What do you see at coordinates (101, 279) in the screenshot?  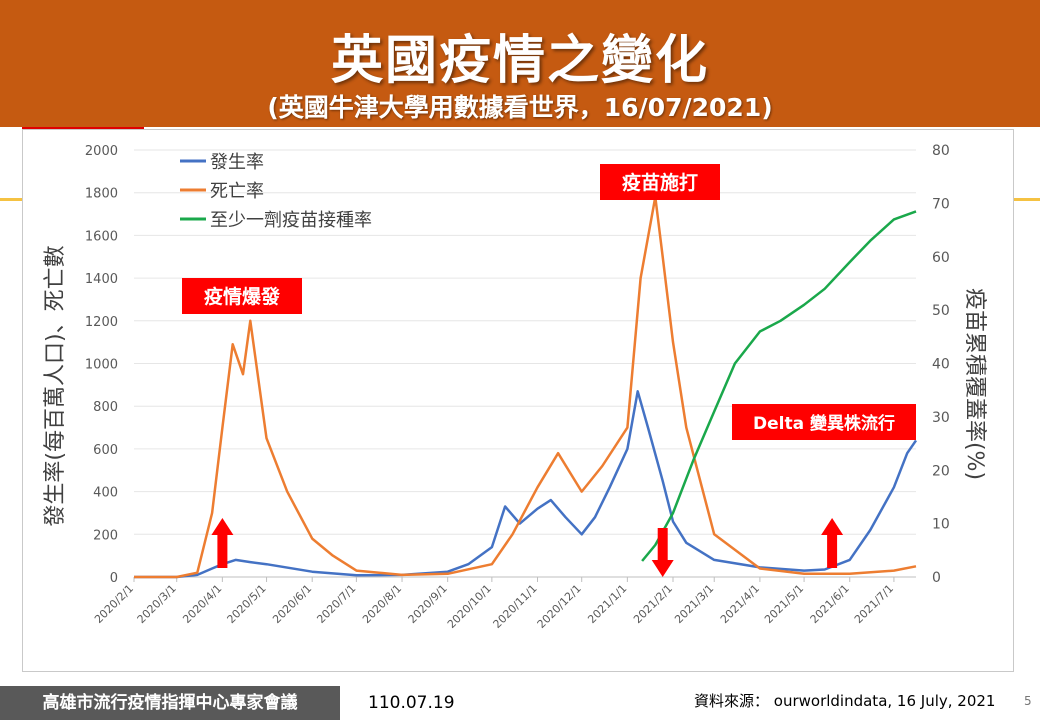 I see `y-tick-left-label: 1400` at bounding box center [101, 279].